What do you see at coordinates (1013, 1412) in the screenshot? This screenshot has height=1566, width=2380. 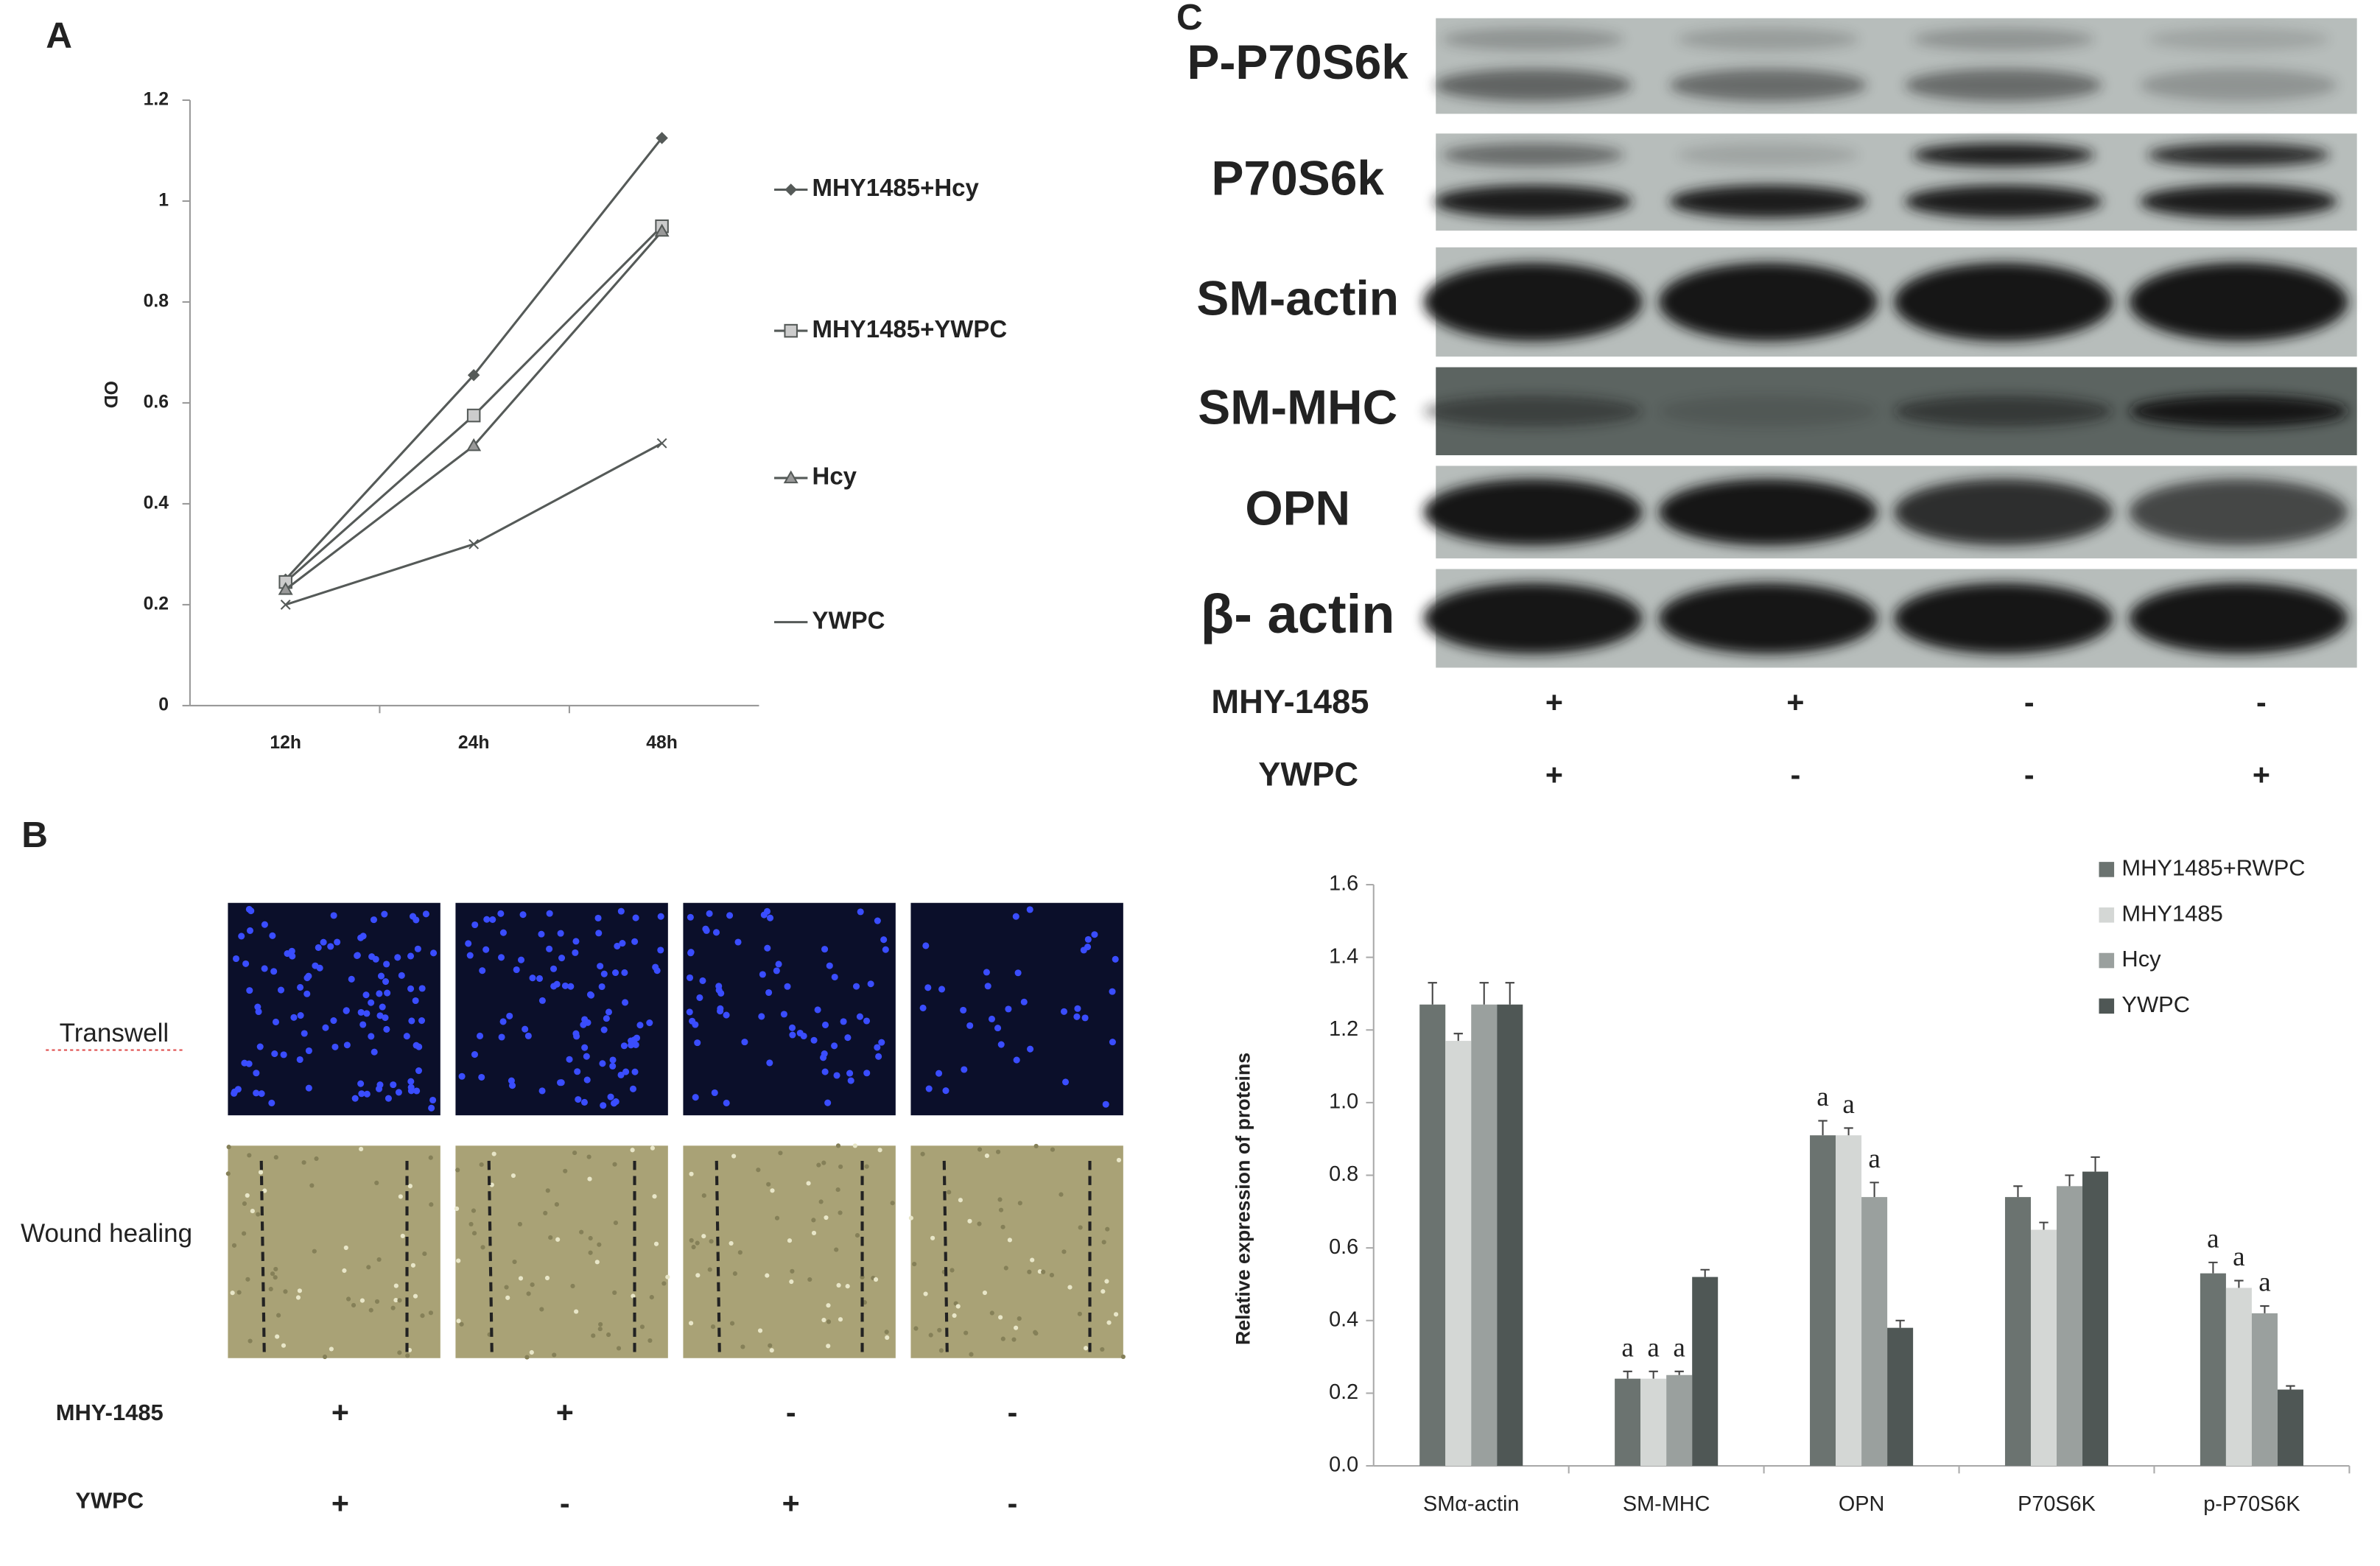 I see `treatment-sign: -` at bounding box center [1013, 1412].